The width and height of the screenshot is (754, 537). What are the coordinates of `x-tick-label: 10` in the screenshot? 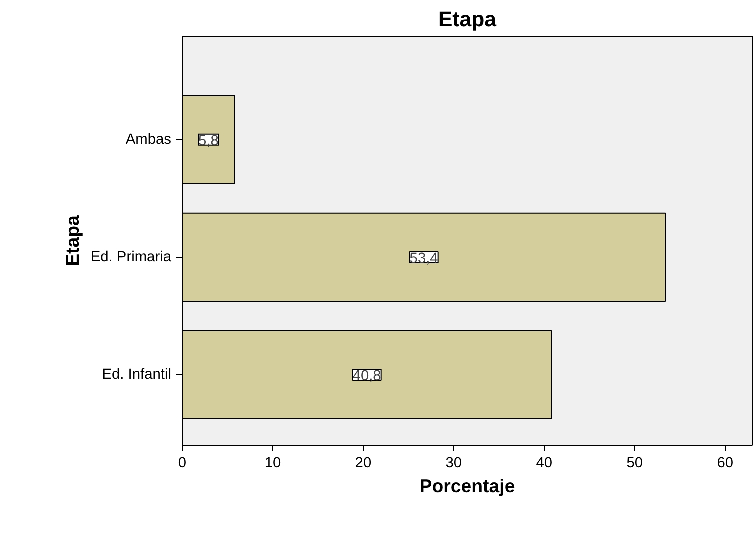 It's located at (273, 464).